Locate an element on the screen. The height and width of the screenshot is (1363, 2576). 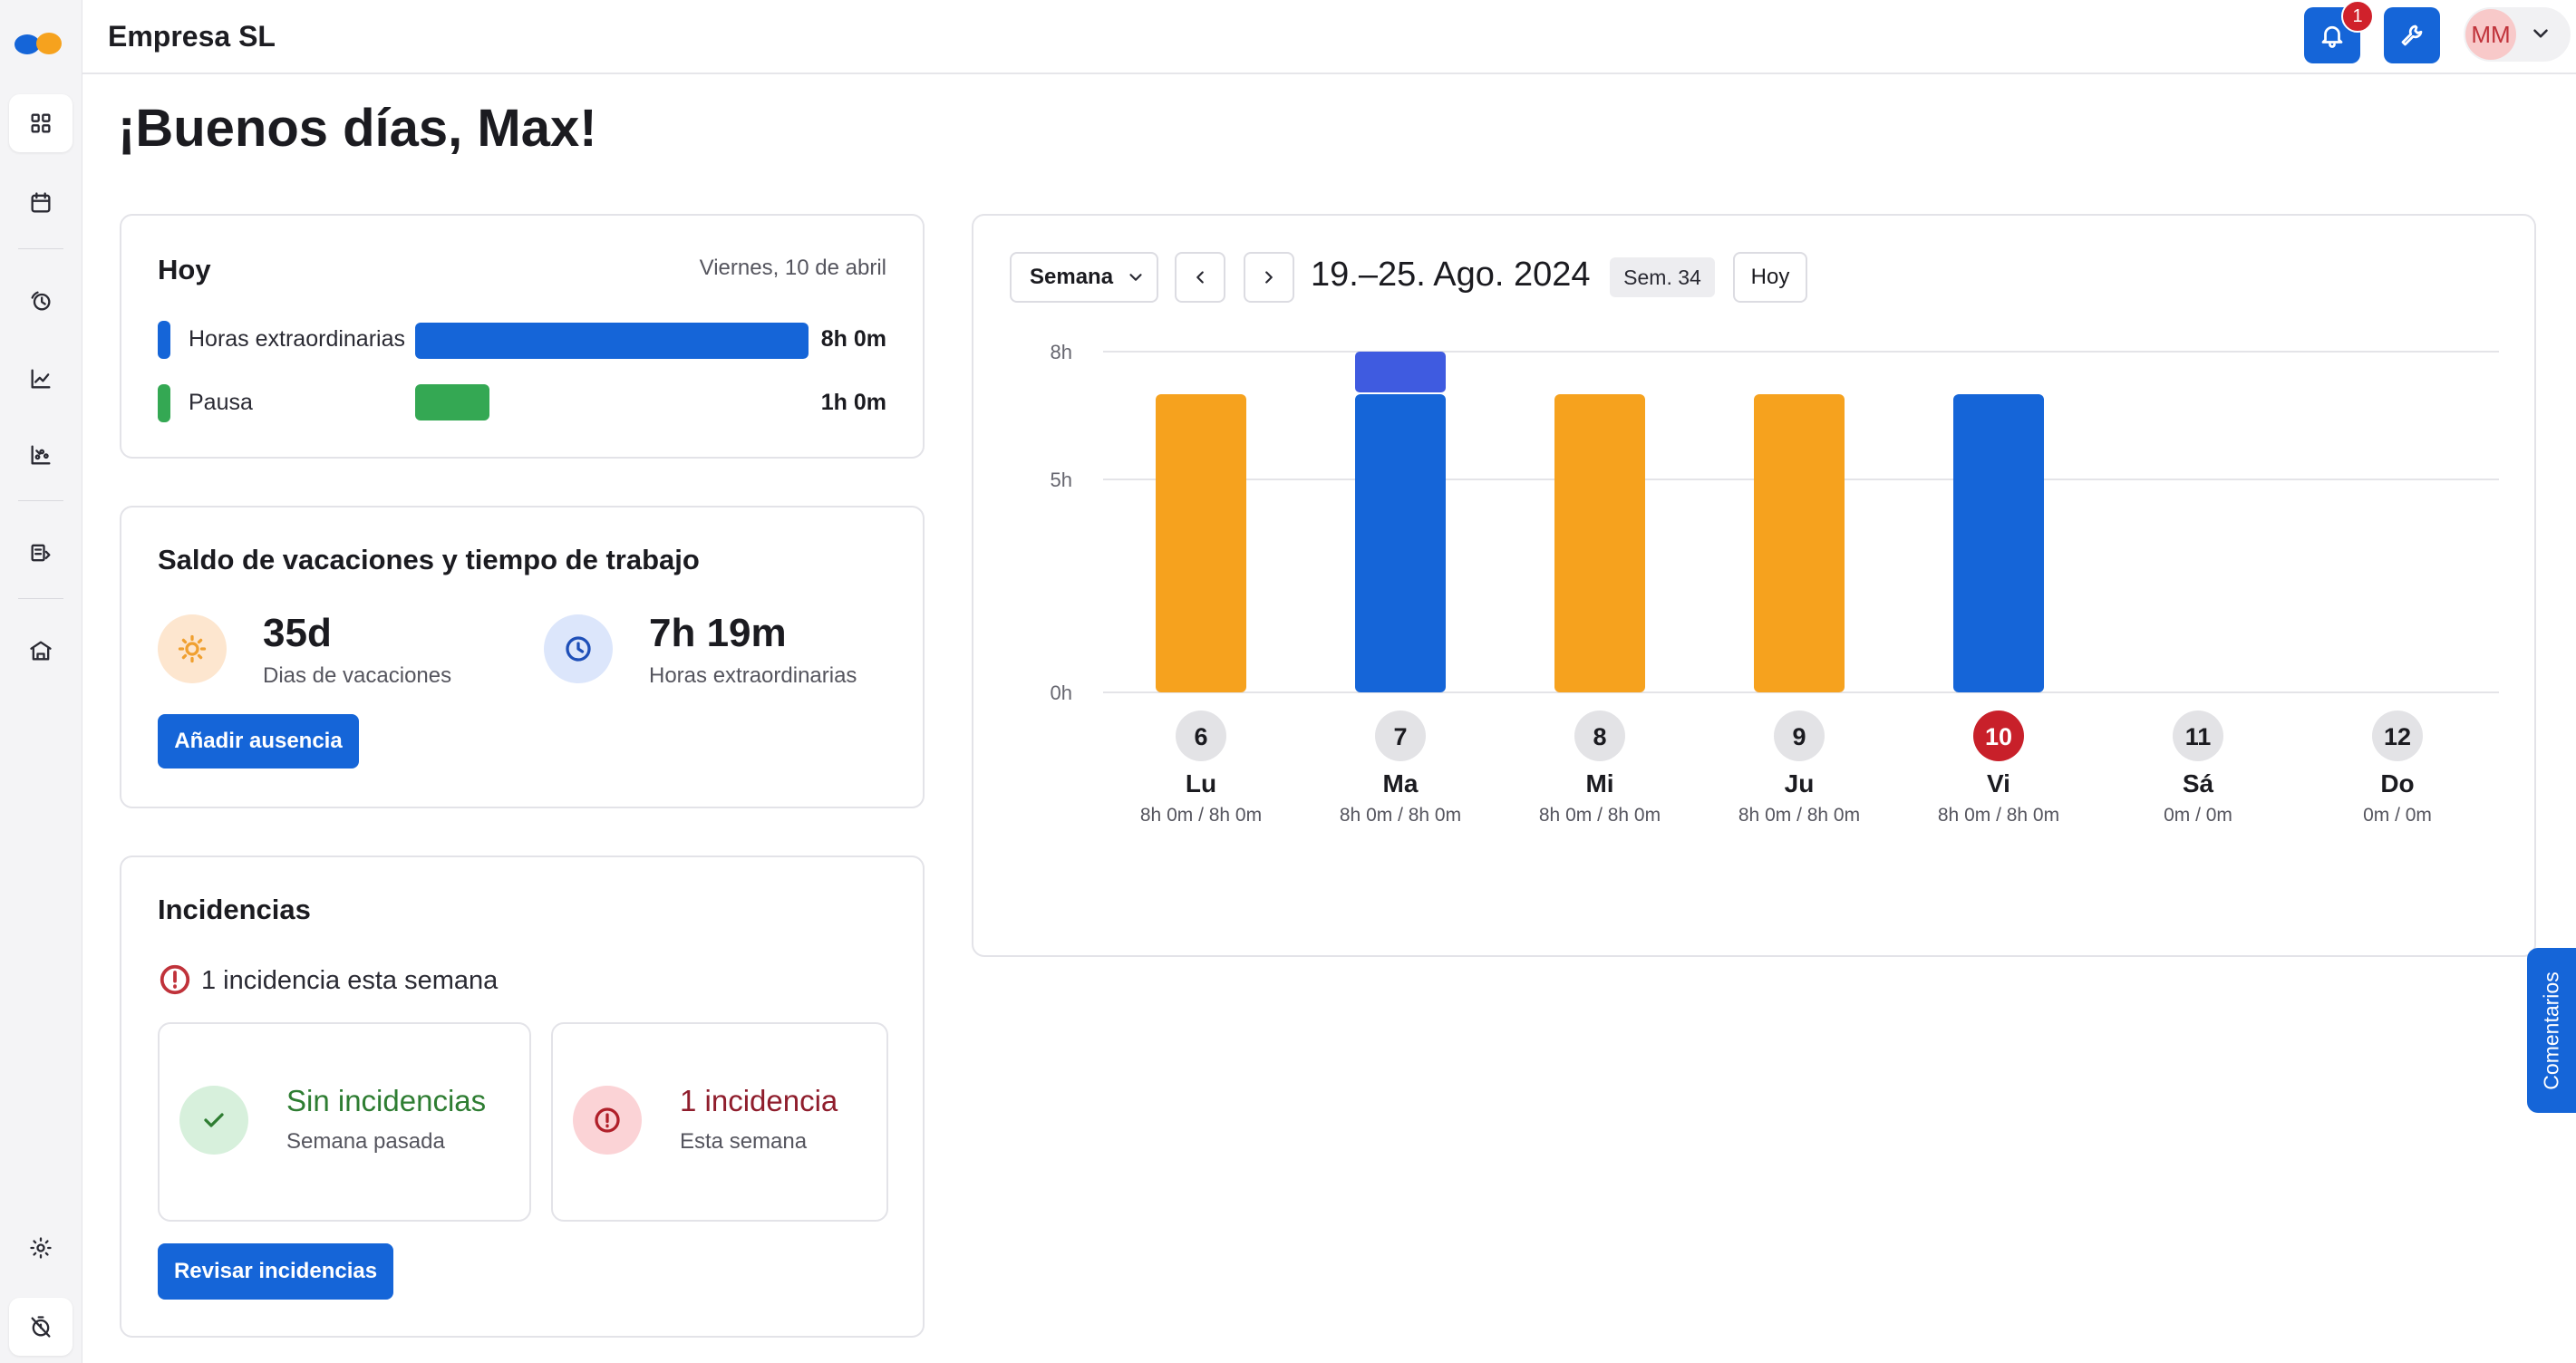
day-number: 6 is located at coordinates (1200, 736).